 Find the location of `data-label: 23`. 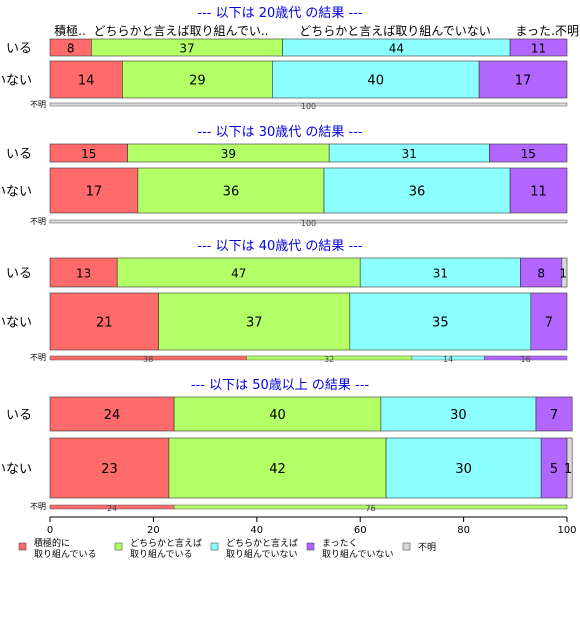

data-label: 23 is located at coordinates (109, 469).